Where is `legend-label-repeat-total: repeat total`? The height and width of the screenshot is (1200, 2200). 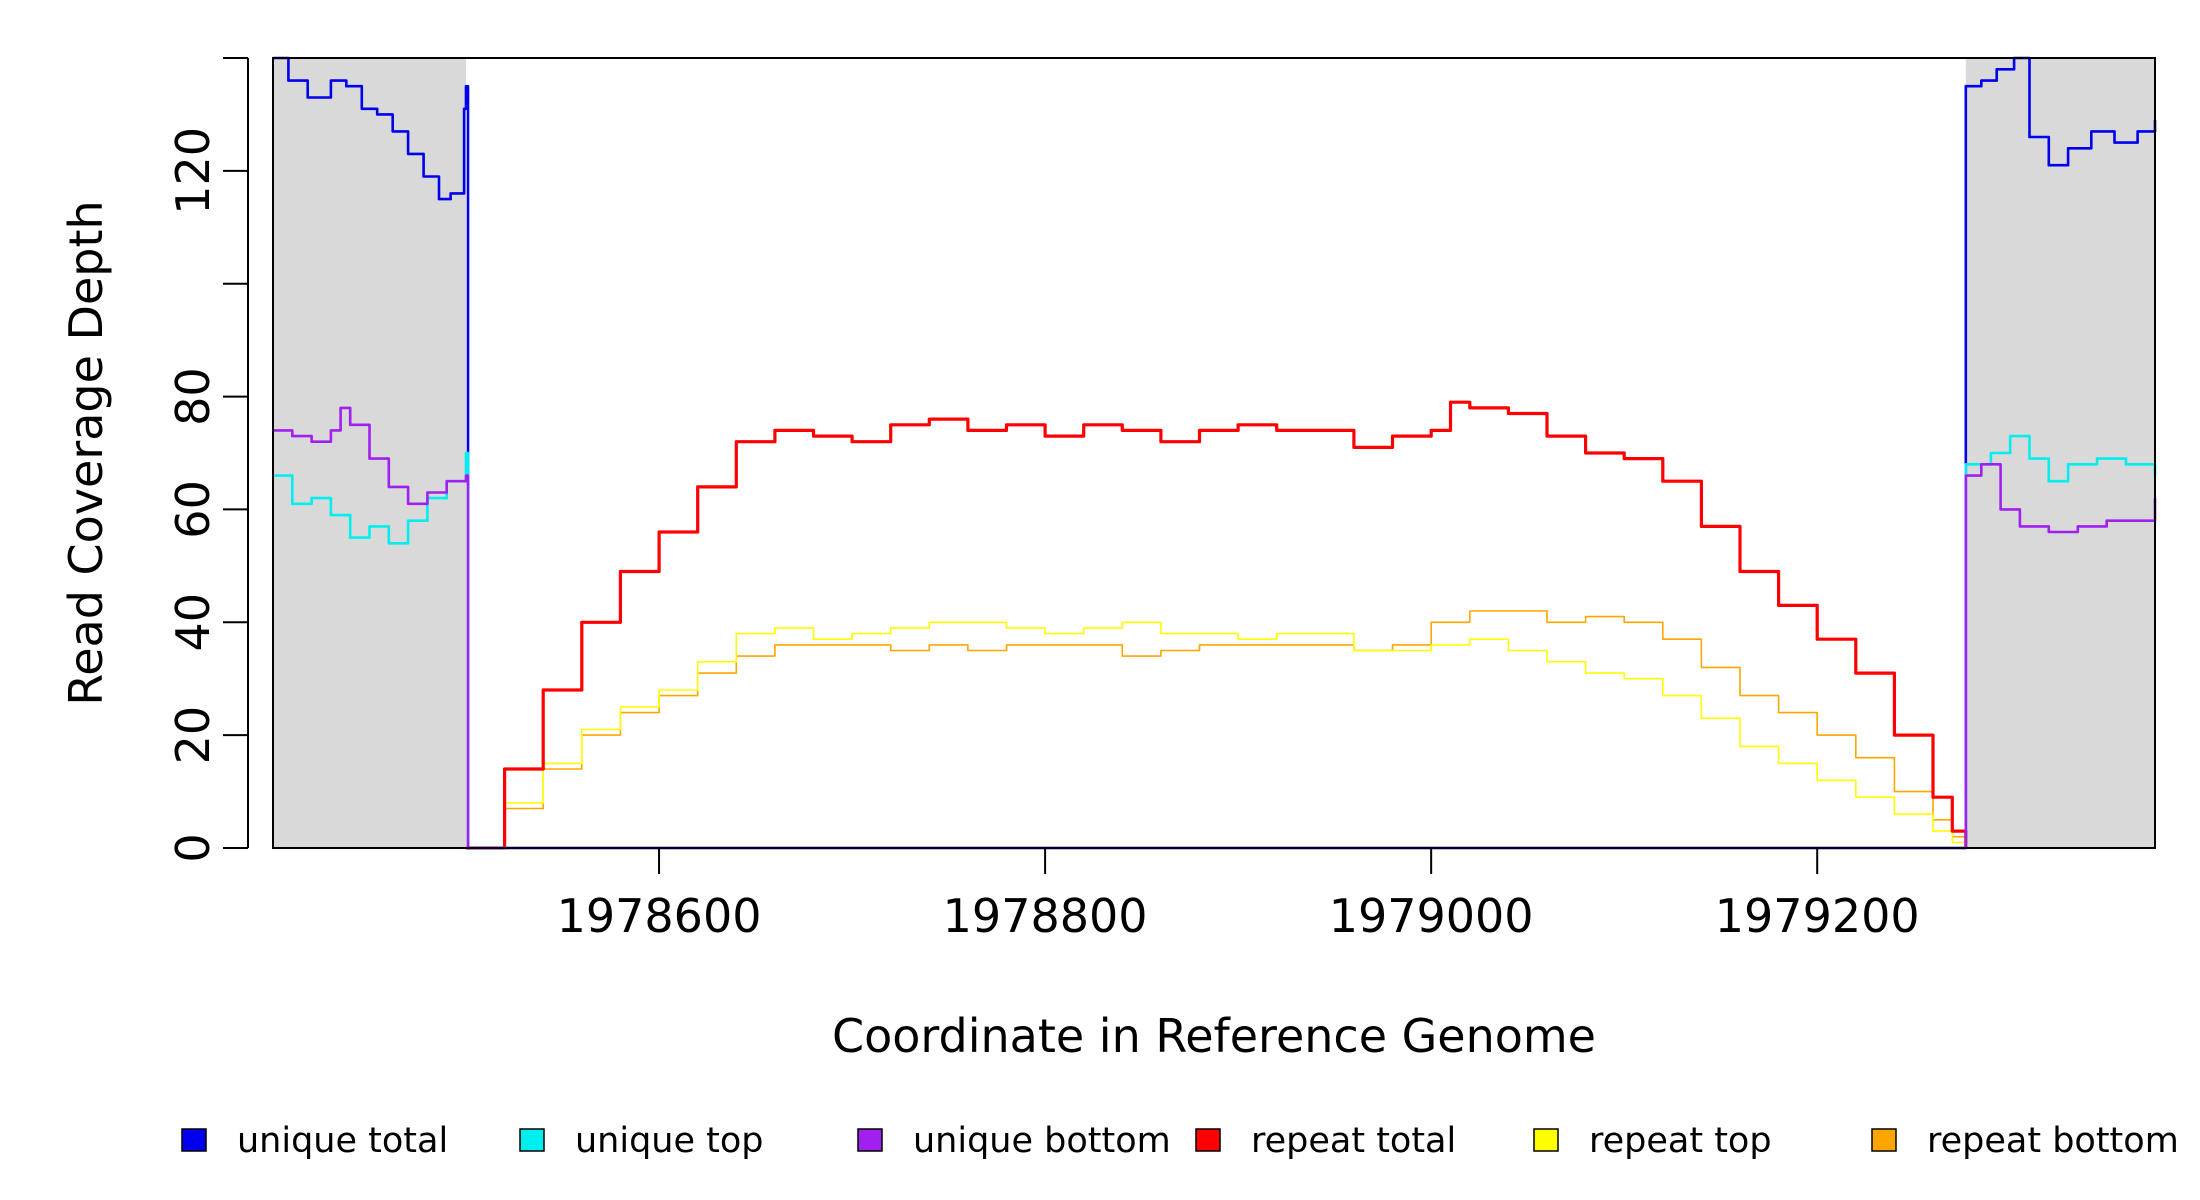
legend-label-repeat-total: repeat total is located at coordinates (1353, 1141).